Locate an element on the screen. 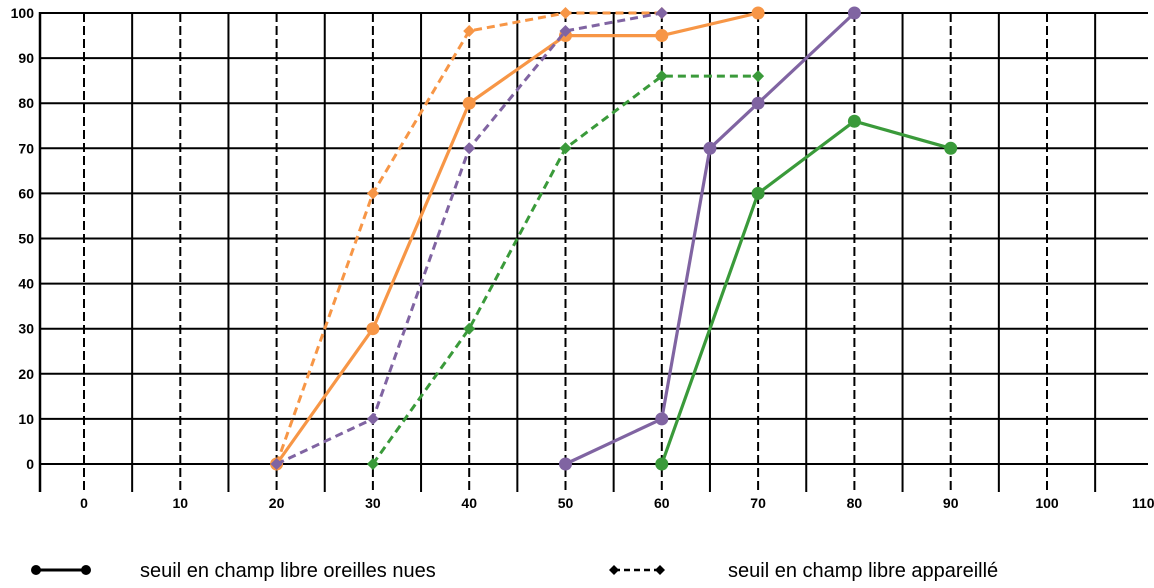 The image size is (1154, 588). y-tick-label: 70 is located at coordinates (26, 148).